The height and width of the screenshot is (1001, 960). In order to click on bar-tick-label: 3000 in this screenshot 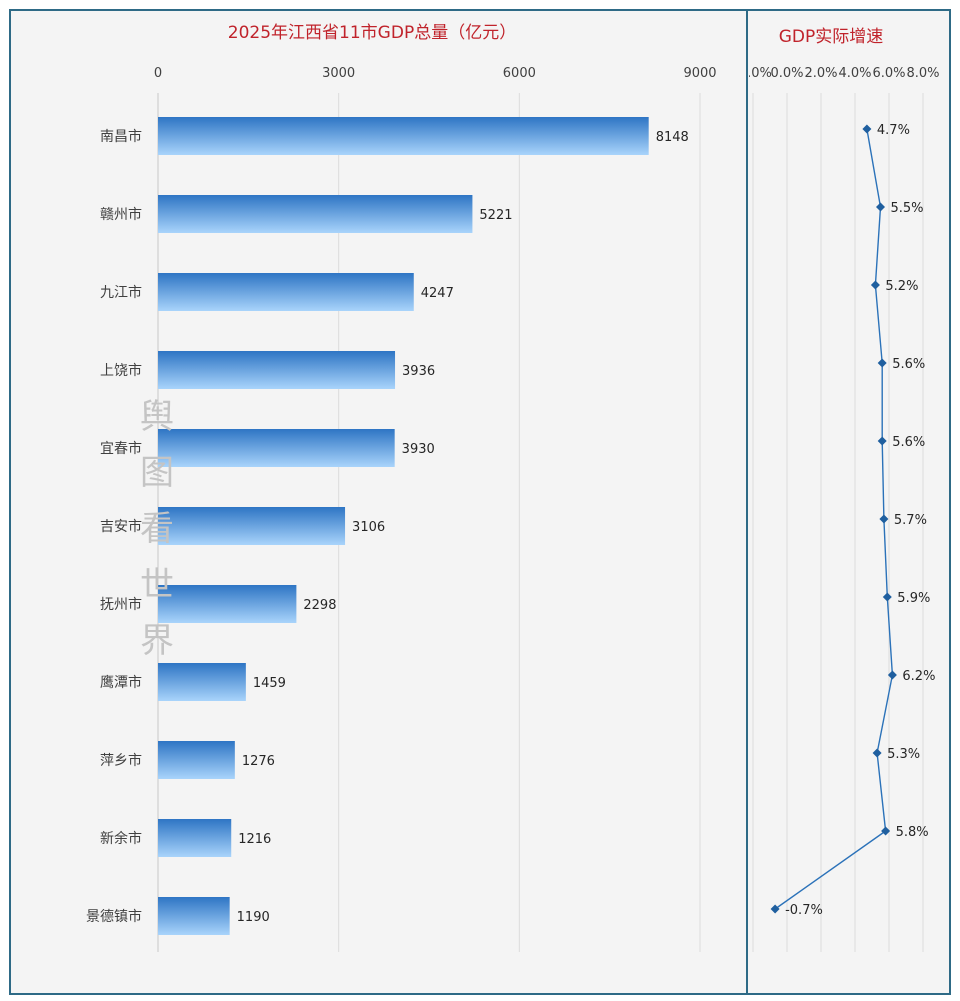, I will do `click(338, 73)`.